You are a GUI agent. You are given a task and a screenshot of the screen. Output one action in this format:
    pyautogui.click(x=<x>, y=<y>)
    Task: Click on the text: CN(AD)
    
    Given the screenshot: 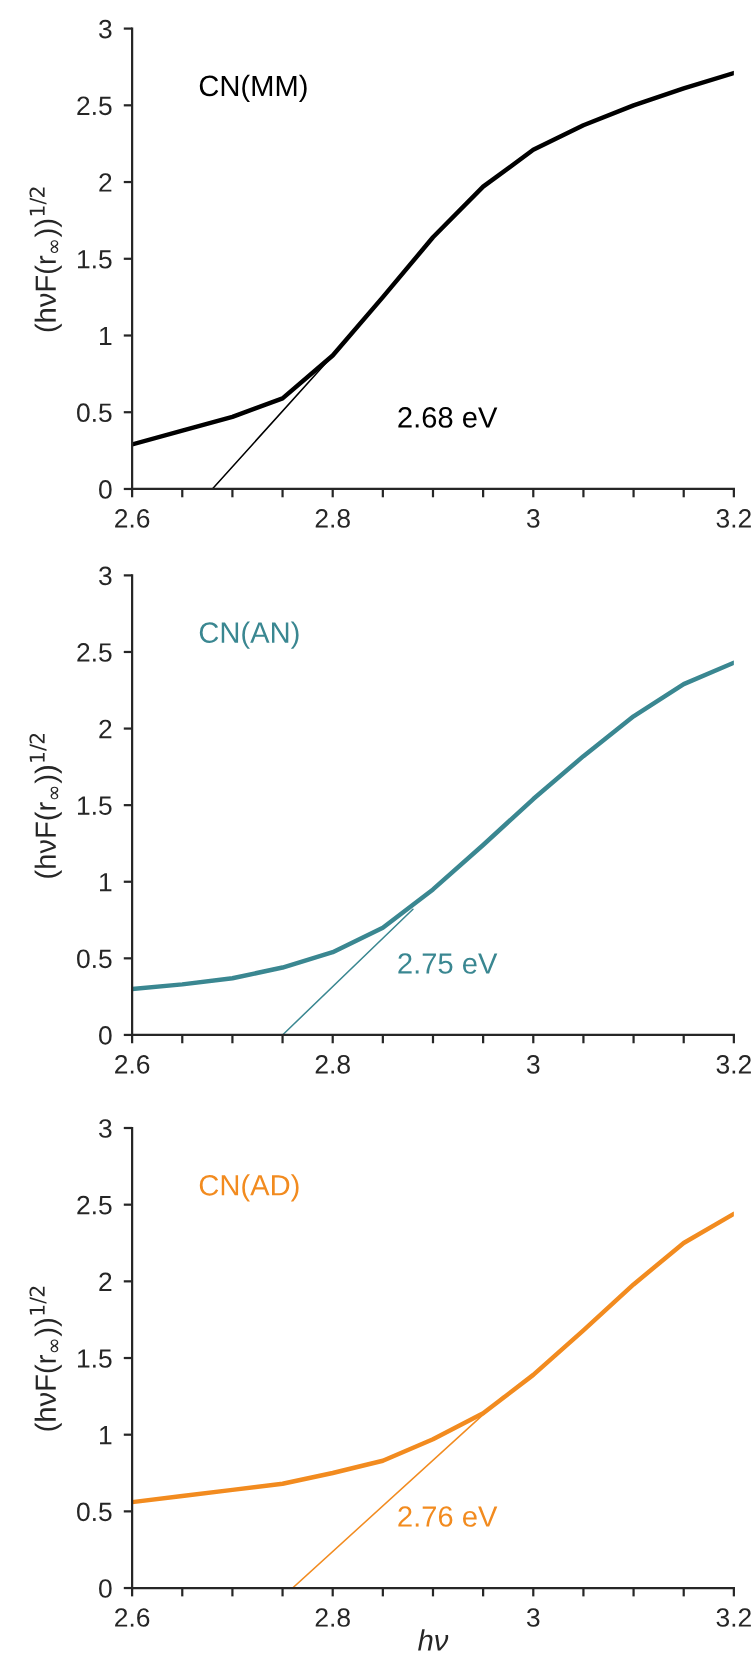 What is the action you would take?
    pyautogui.click(x=249, y=1188)
    